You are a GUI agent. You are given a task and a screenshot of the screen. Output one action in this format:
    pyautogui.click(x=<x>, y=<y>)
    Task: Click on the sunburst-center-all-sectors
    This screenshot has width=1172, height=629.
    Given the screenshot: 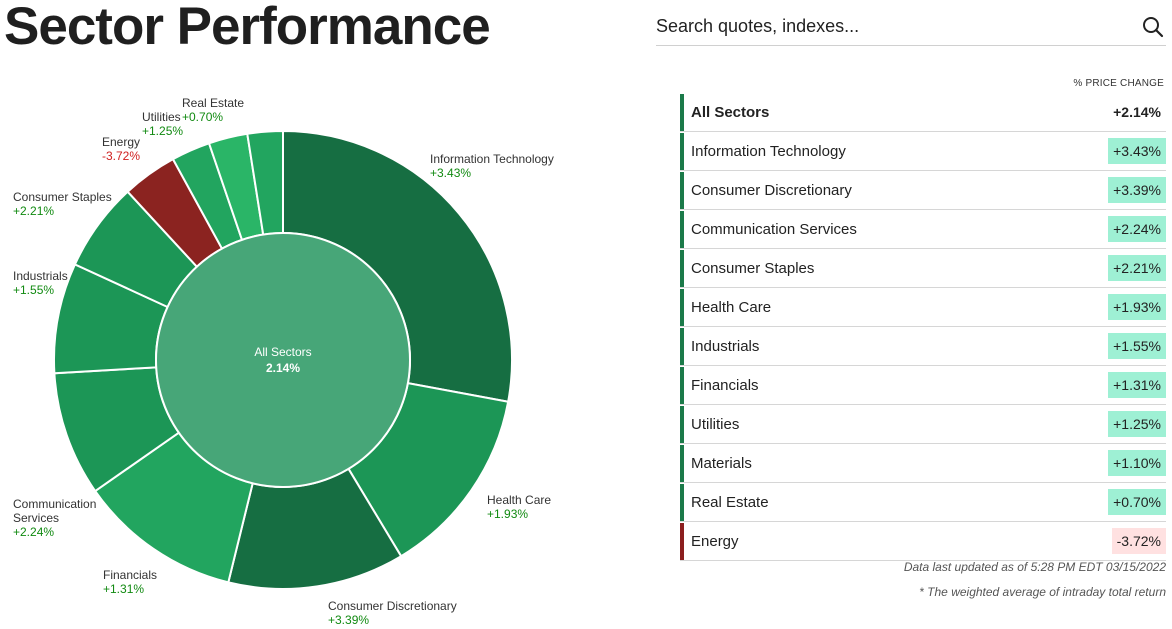 What is the action you would take?
    pyautogui.click(x=283, y=360)
    